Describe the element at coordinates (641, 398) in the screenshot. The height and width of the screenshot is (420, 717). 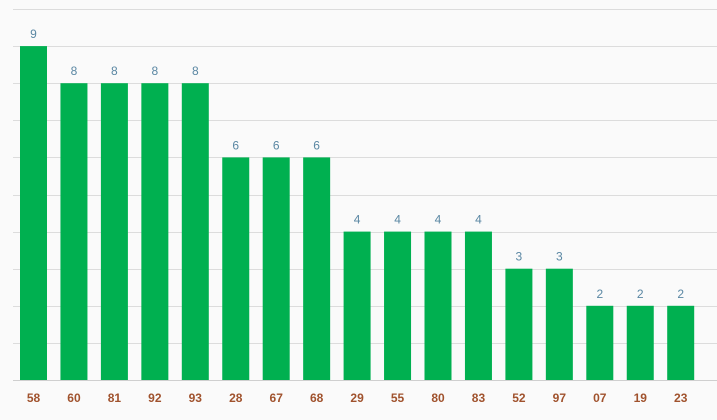
I see `x-tick-label: 19` at that location.